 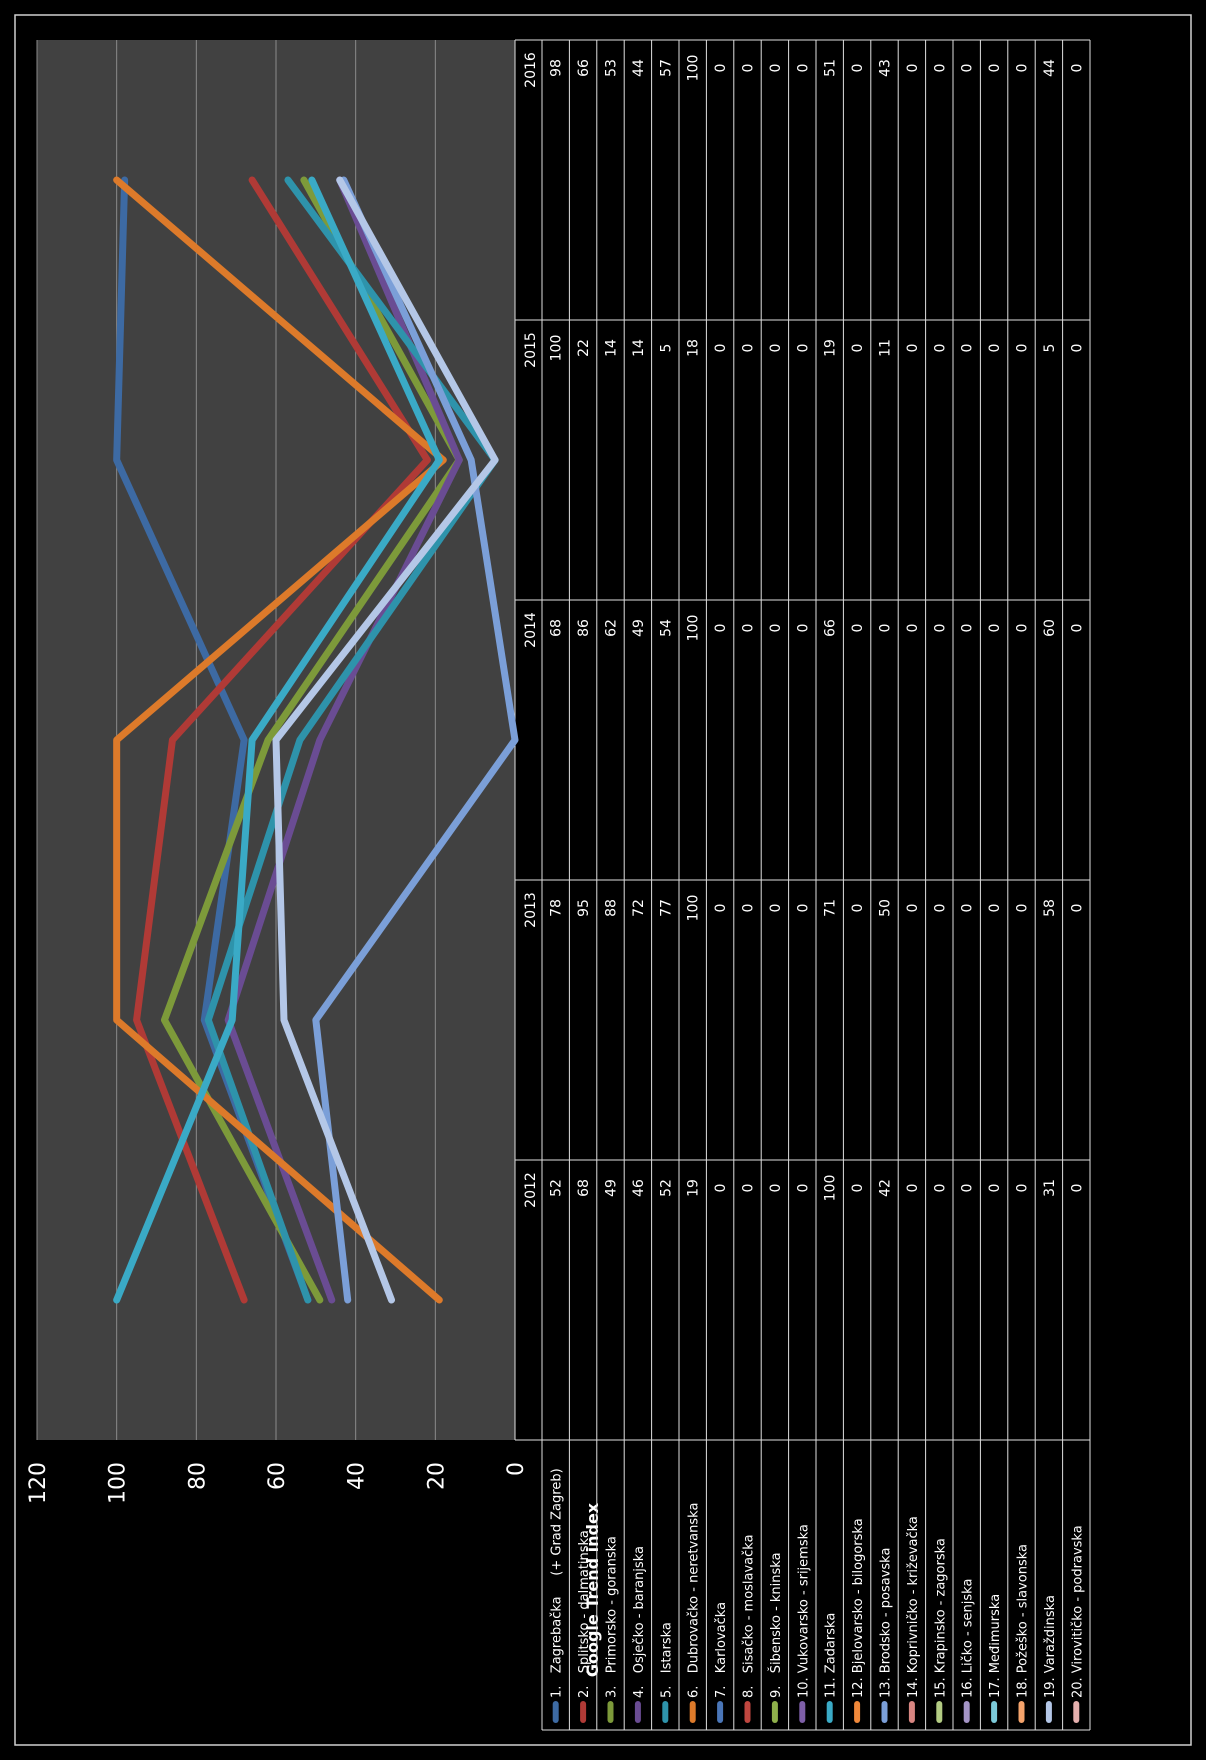 What do you see at coordinates (831, 68) in the screenshot?
I see `table-value: 51` at bounding box center [831, 68].